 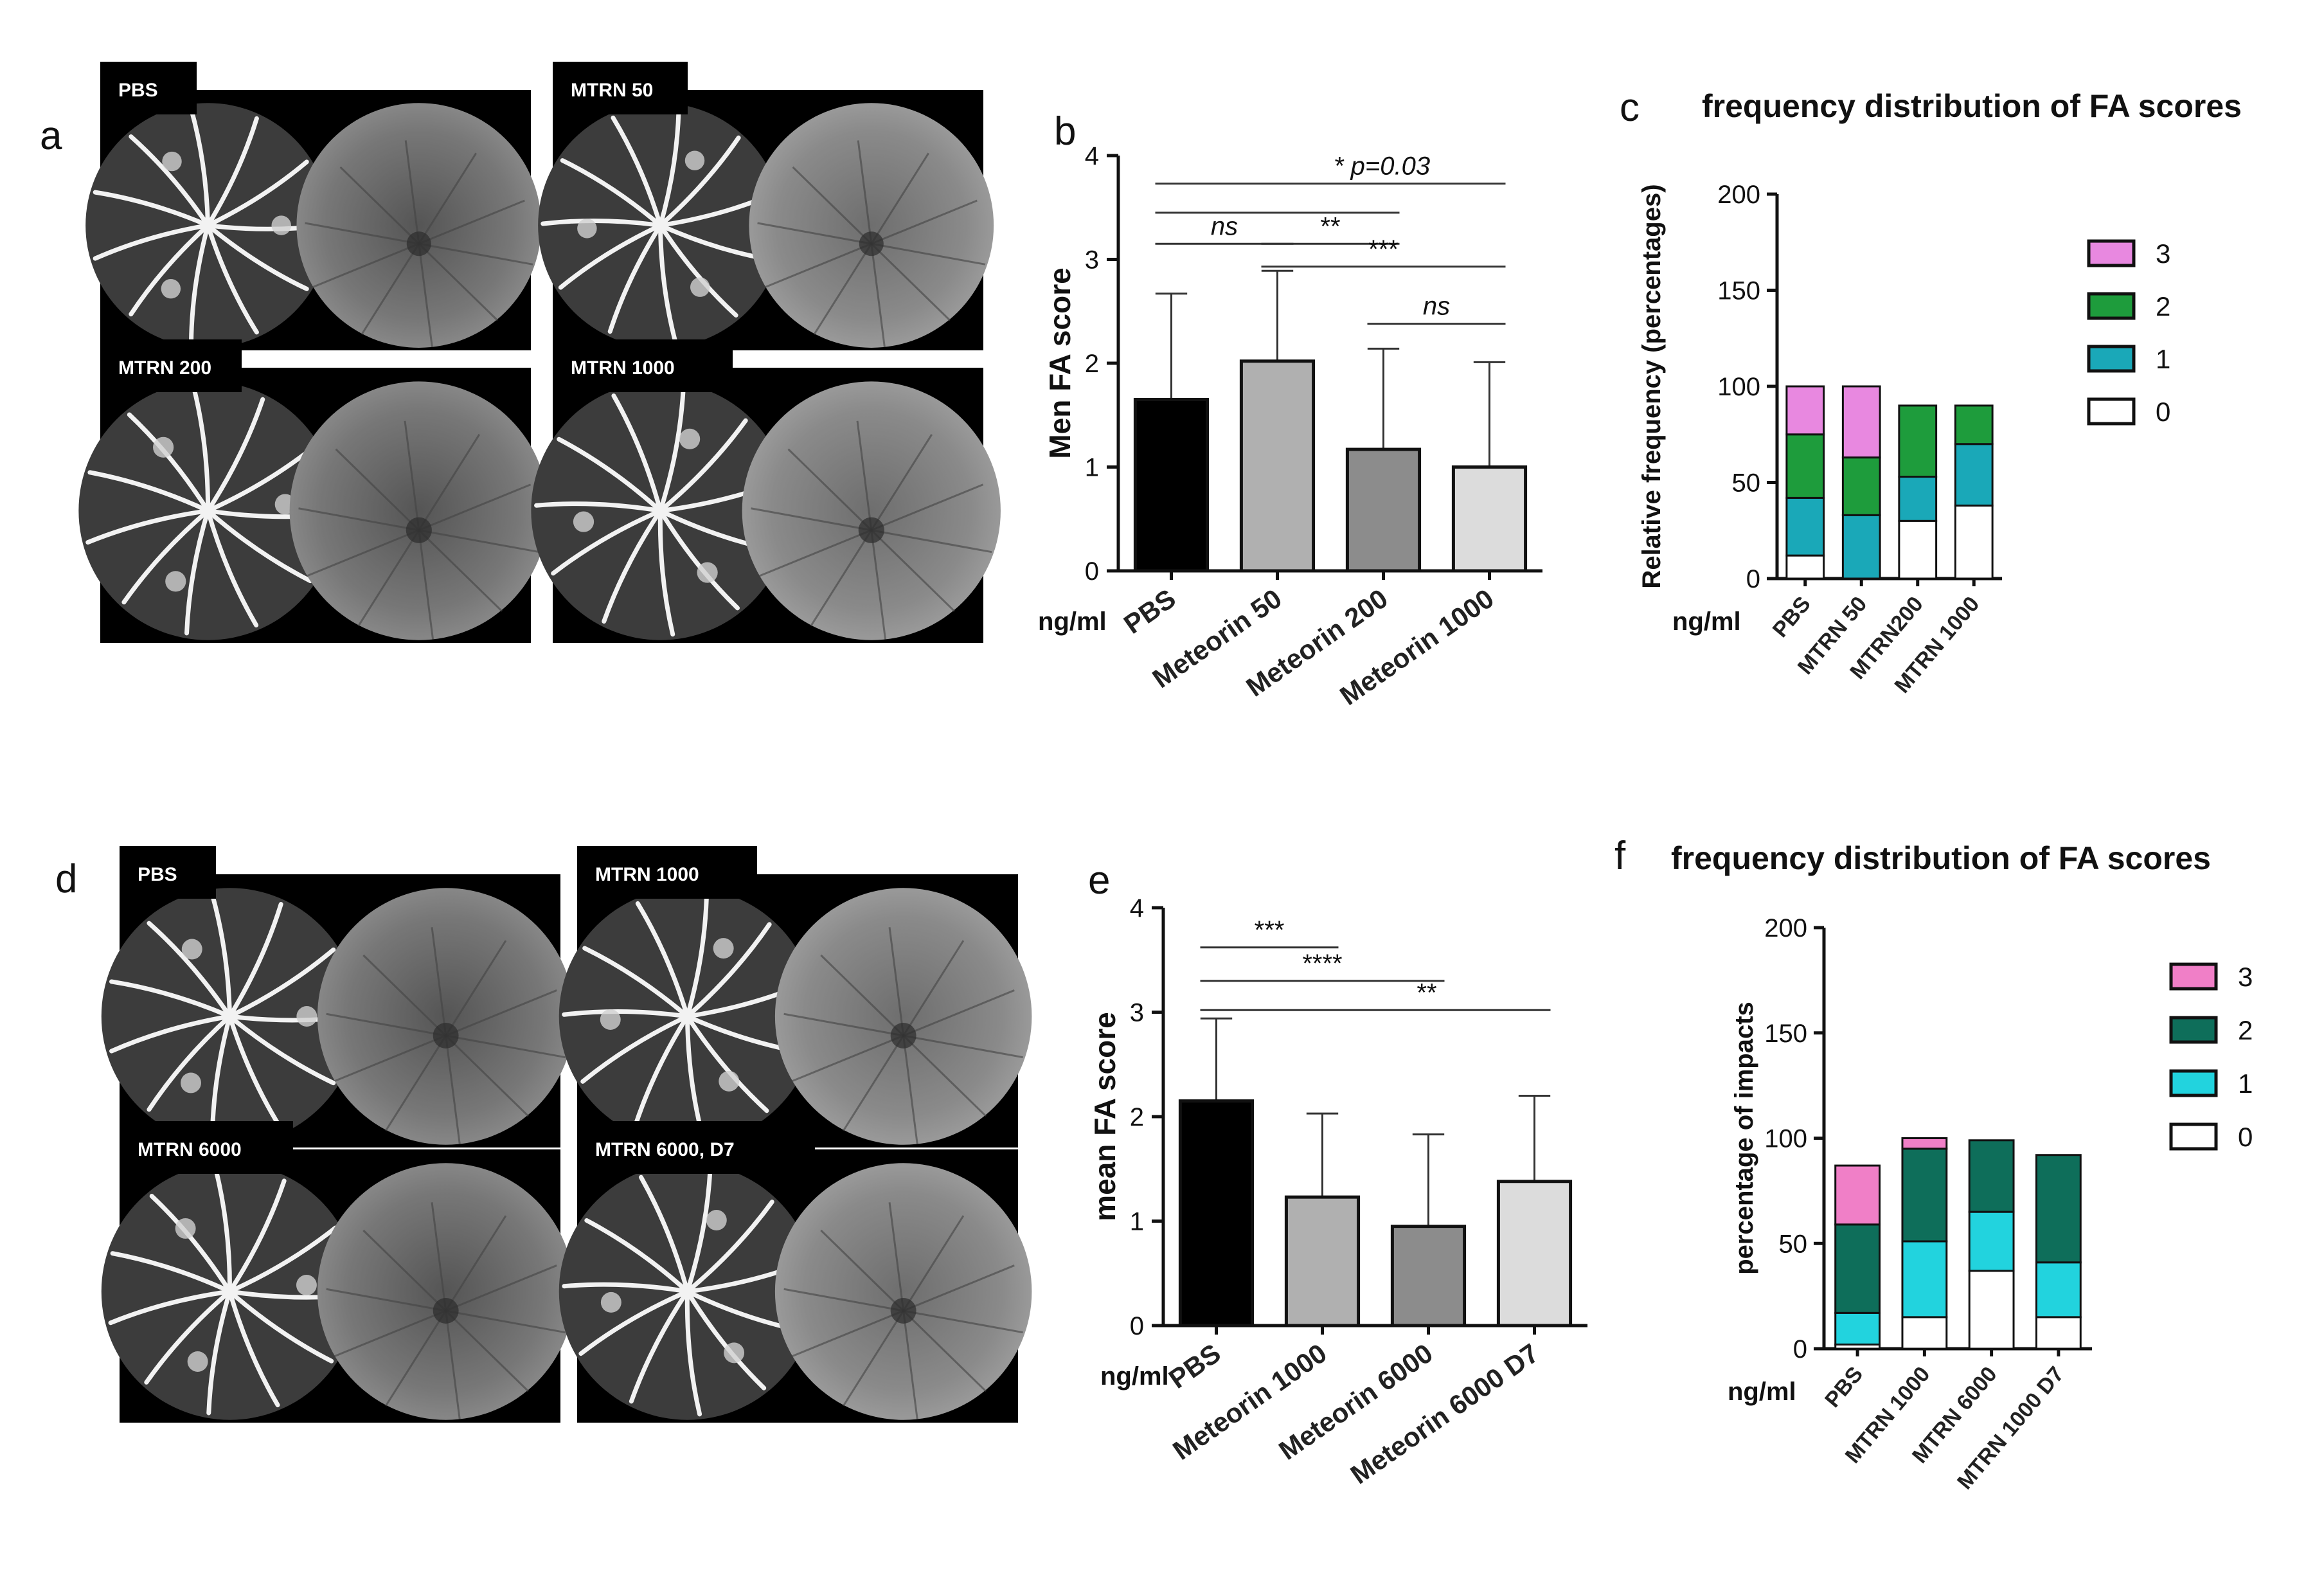 I want to click on image-label: MTRN 6000, D7, so click(x=665, y=1149).